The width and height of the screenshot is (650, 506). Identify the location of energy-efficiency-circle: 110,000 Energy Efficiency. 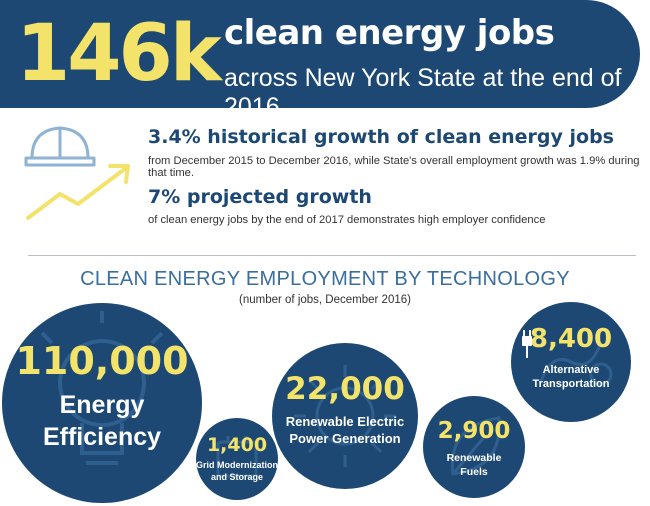
(102, 403).